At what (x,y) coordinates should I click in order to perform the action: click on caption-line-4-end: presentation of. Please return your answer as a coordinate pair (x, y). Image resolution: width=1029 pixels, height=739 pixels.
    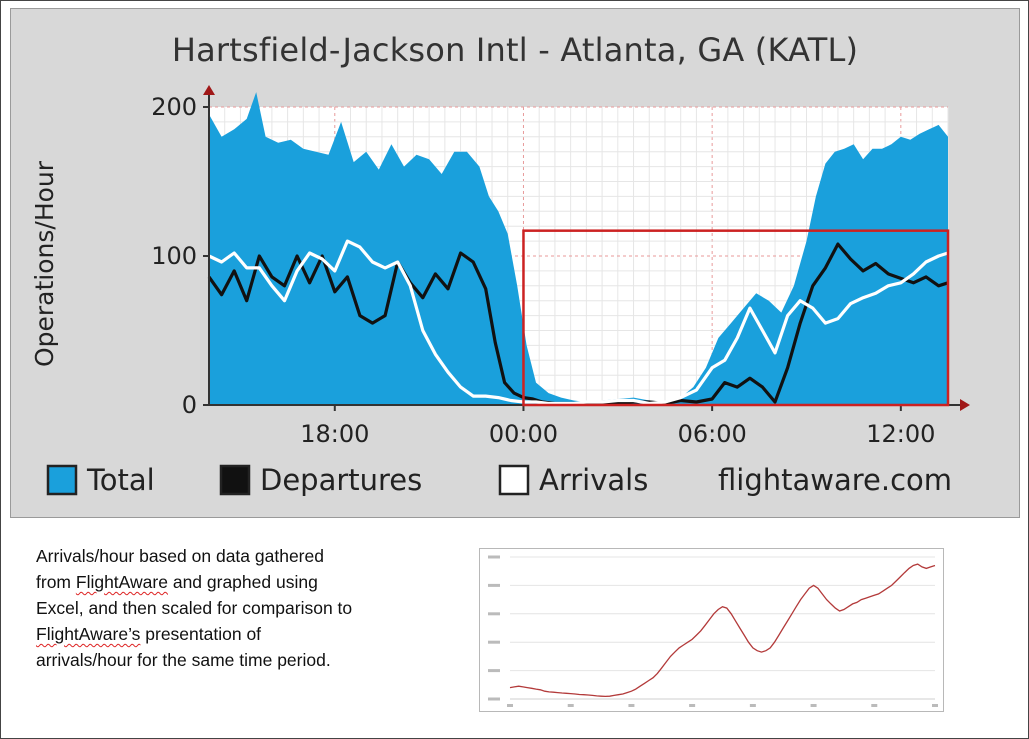
    Looking at the image, I should click on (201, 634).